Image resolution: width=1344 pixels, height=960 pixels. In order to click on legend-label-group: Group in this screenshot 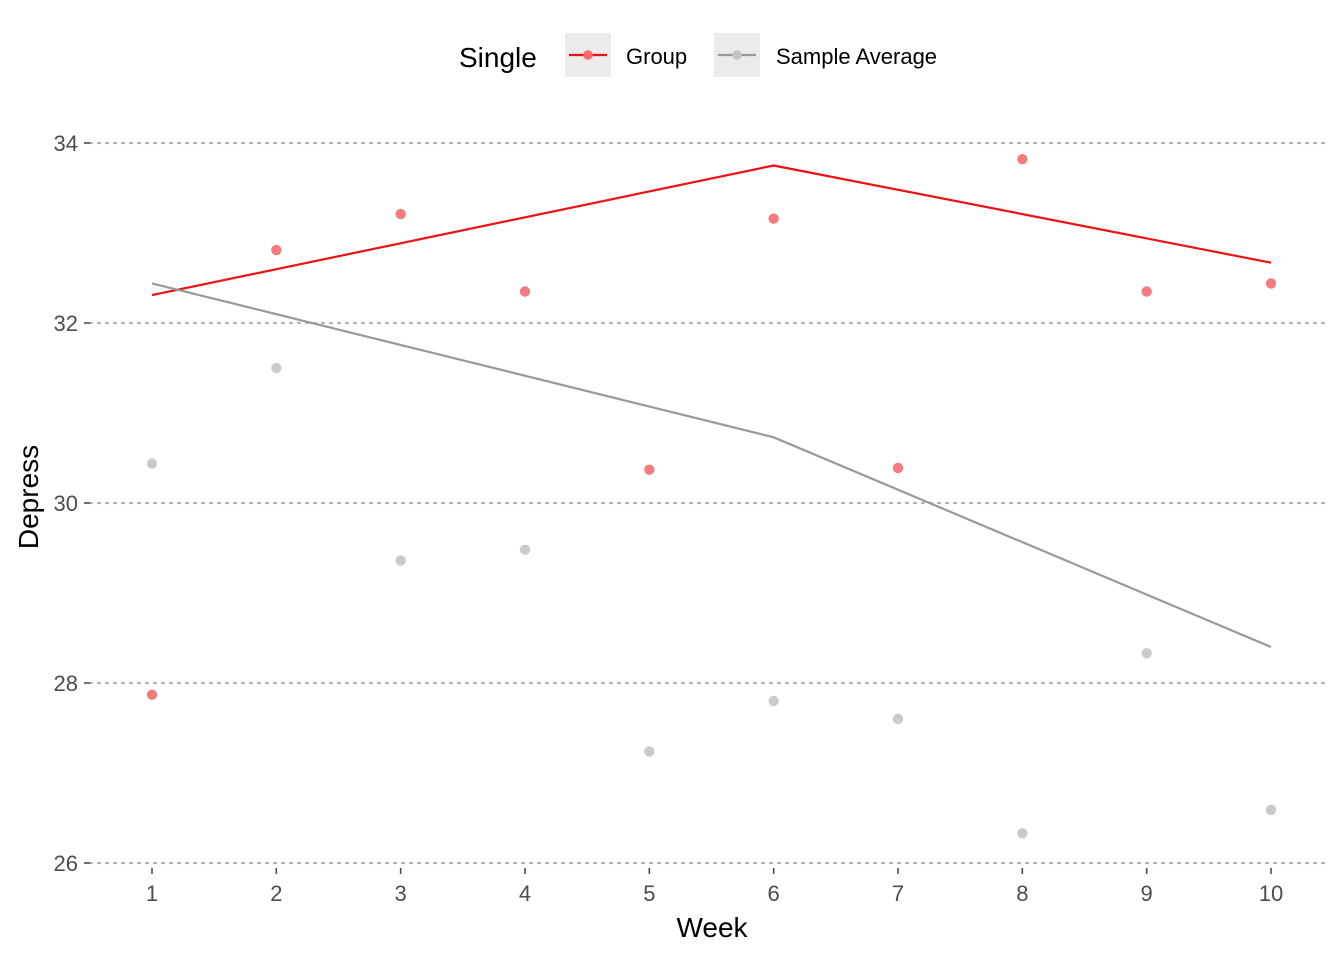, I will do `click(656, 56)`.